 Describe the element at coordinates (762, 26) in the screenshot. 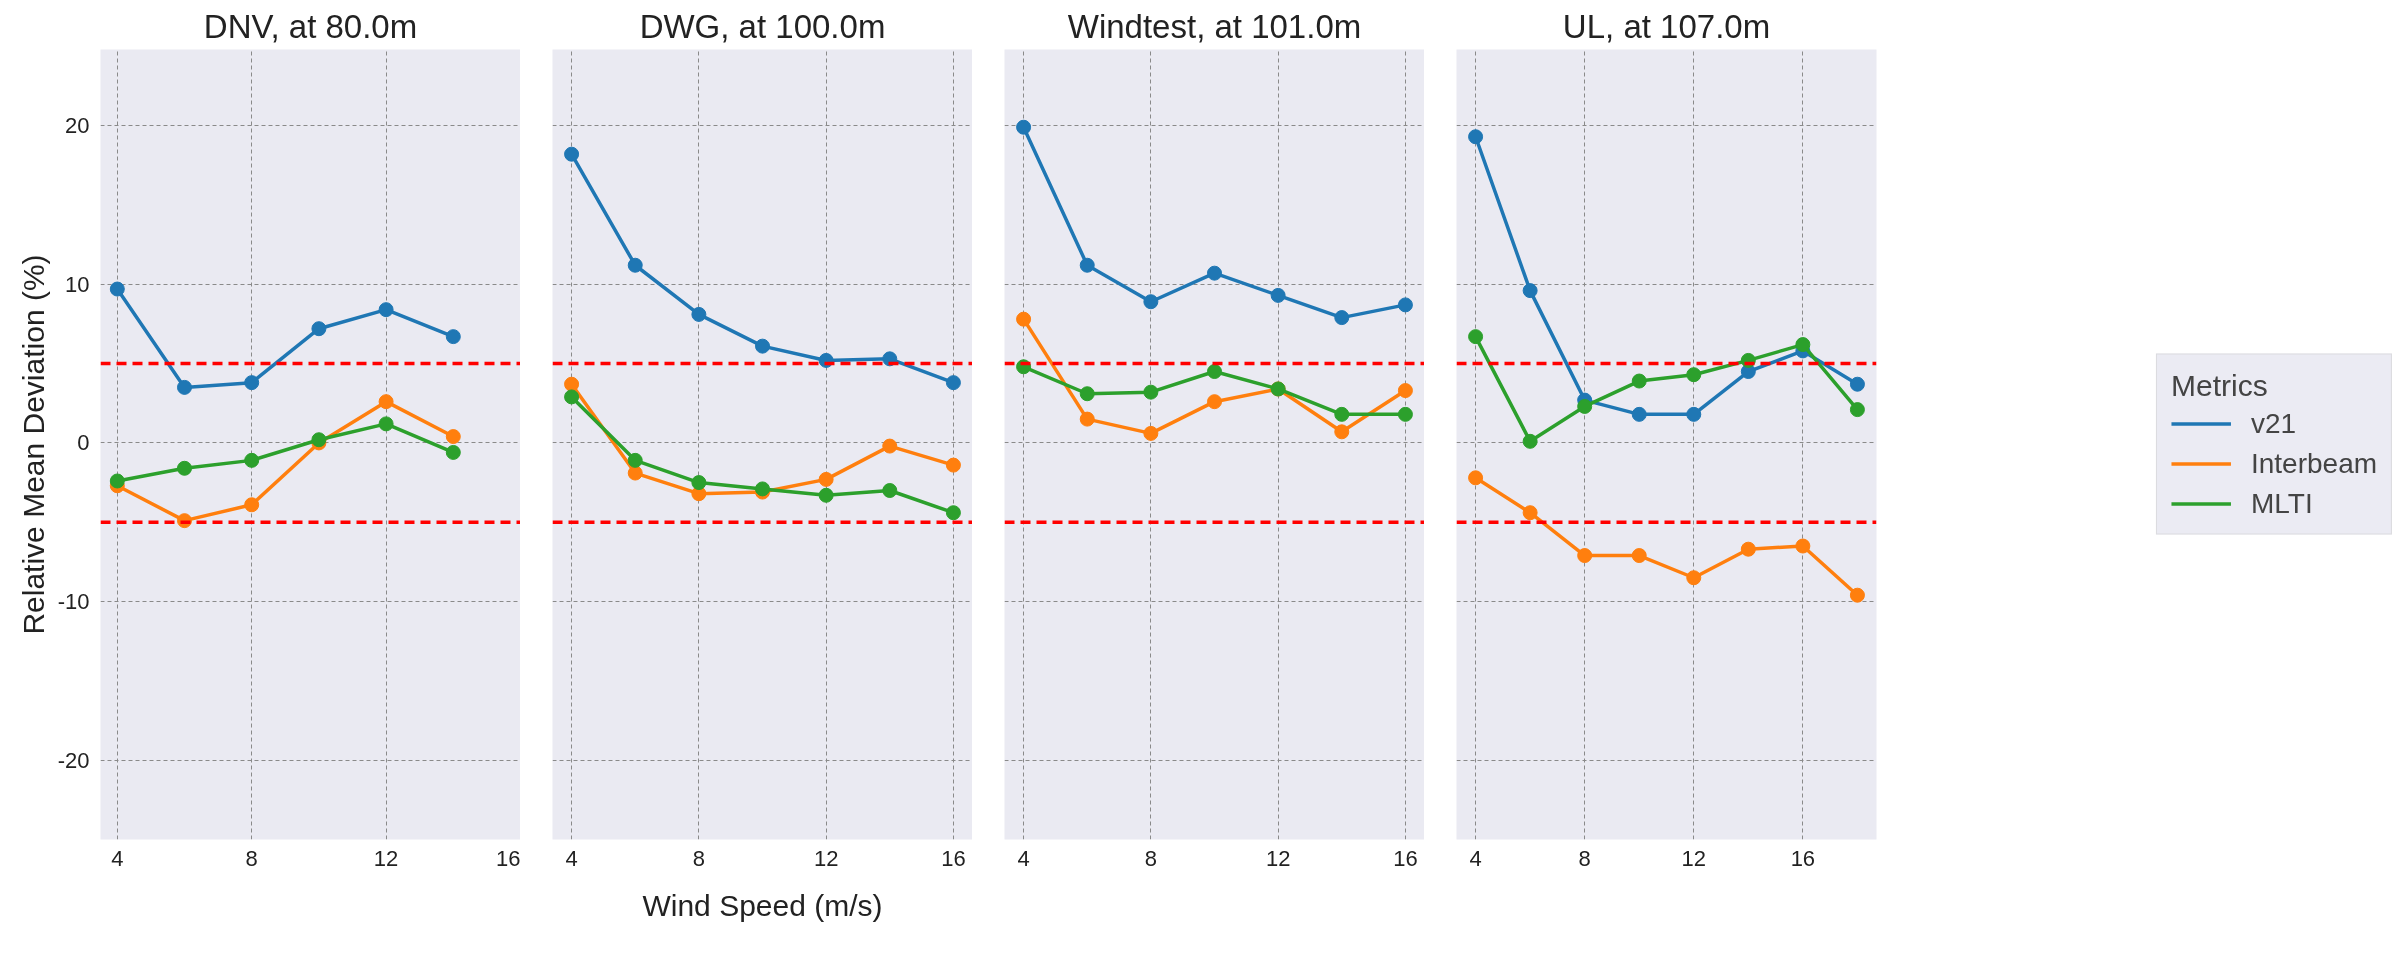

I see `chart-title: DWG, at 100.0m` at that location.